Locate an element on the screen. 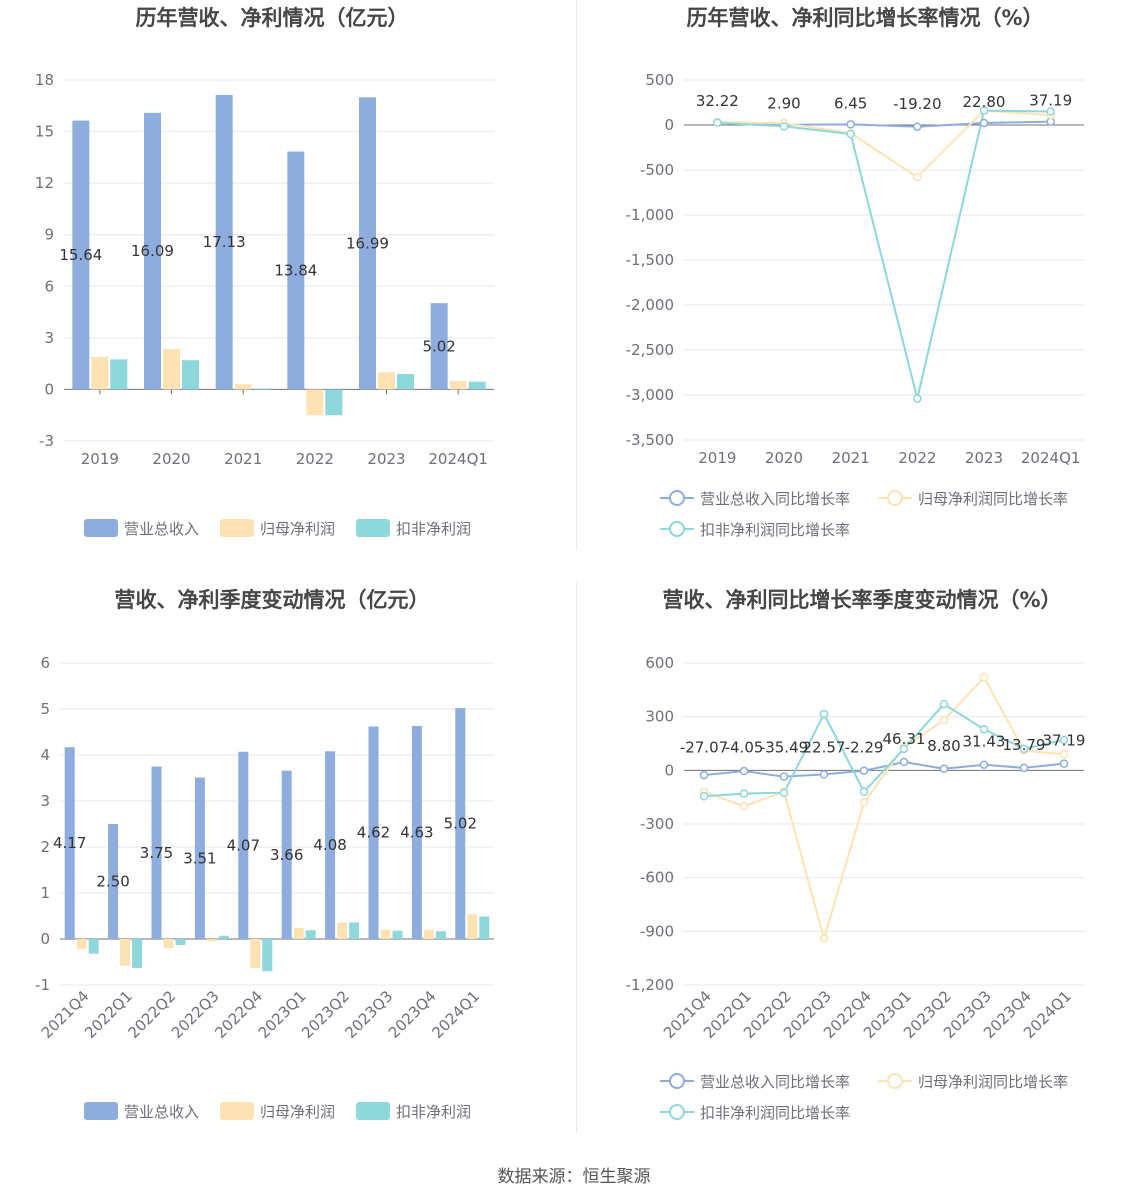 The height and width of the screenshot is (1202, 1148). y-tick-label: -3 is located at coordinates (46, 441).